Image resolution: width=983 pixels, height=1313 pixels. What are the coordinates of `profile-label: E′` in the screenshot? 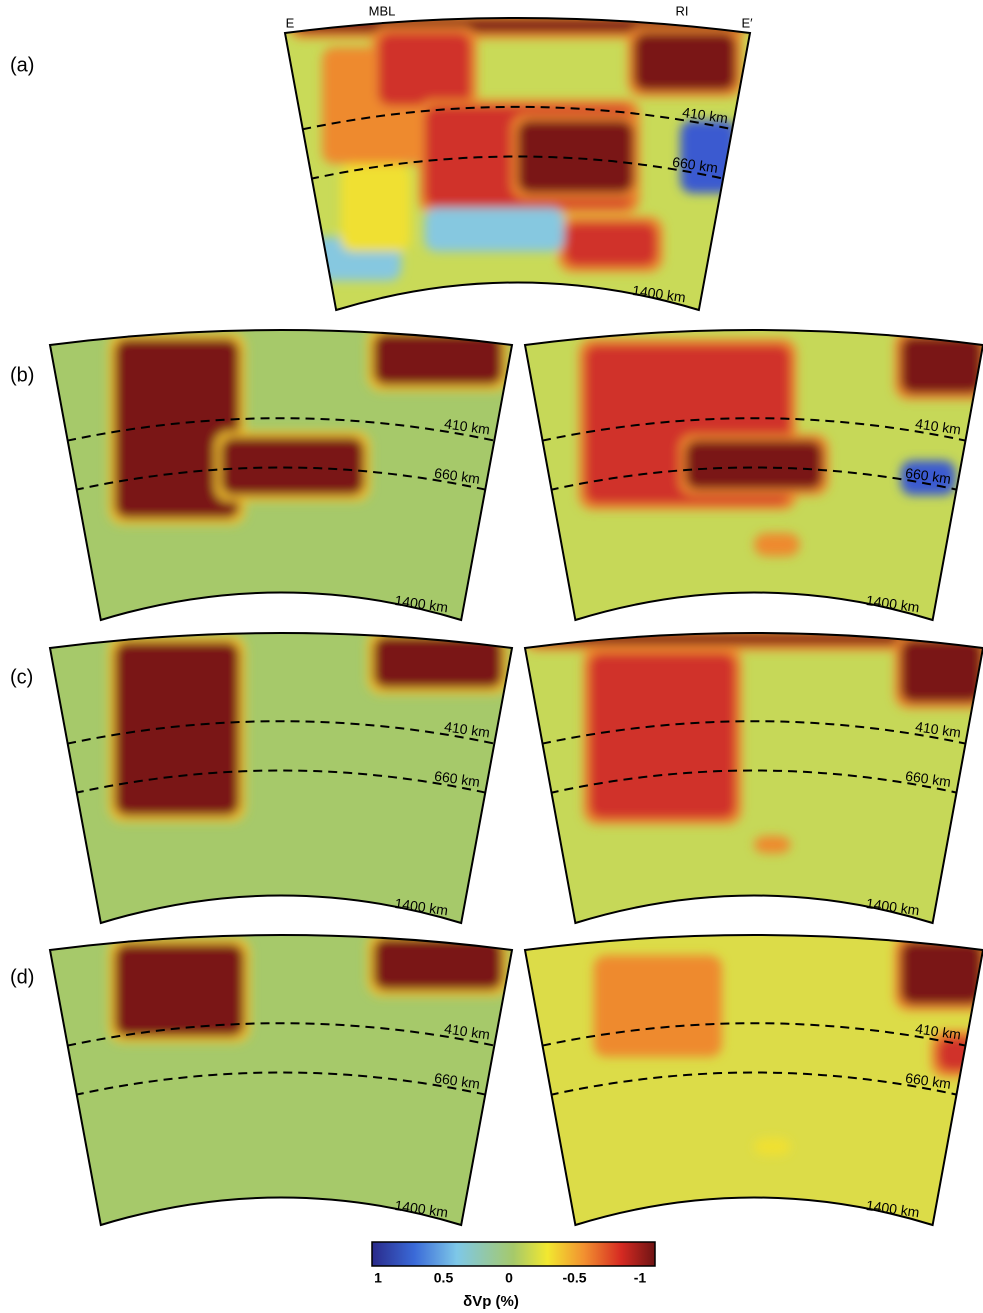 It's located at (747, 22).